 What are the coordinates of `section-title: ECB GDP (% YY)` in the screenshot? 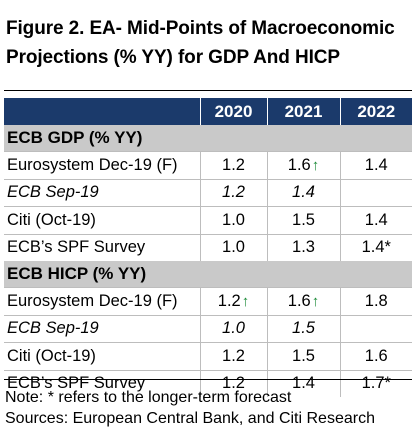 It's located at (208, 138).